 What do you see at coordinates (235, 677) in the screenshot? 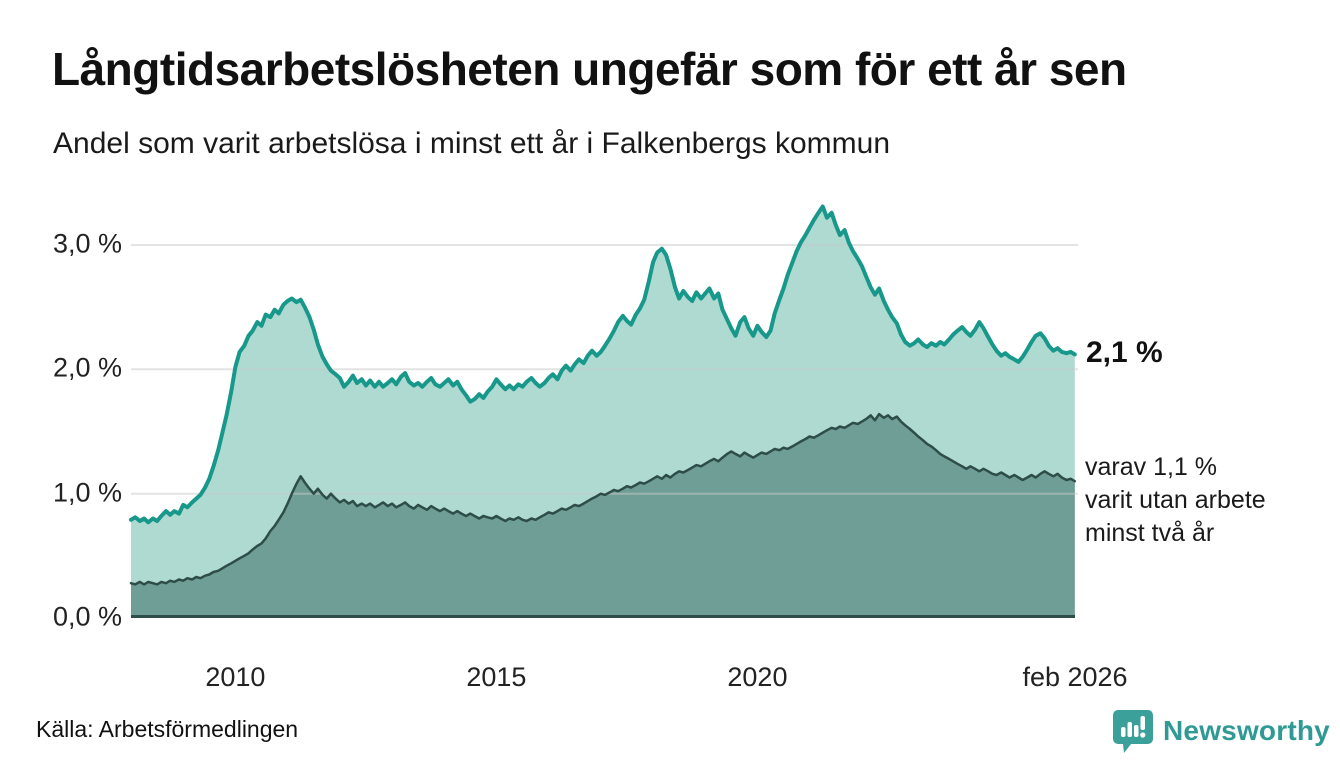
I see `x-tick-label: 2010` at bounding box center [235, 677].